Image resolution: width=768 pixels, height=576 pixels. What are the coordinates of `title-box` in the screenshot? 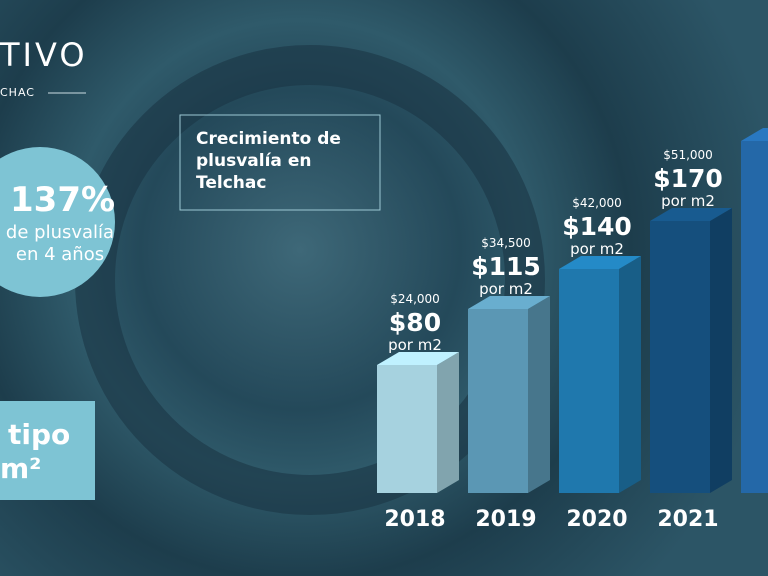 It's located at (280, 162).